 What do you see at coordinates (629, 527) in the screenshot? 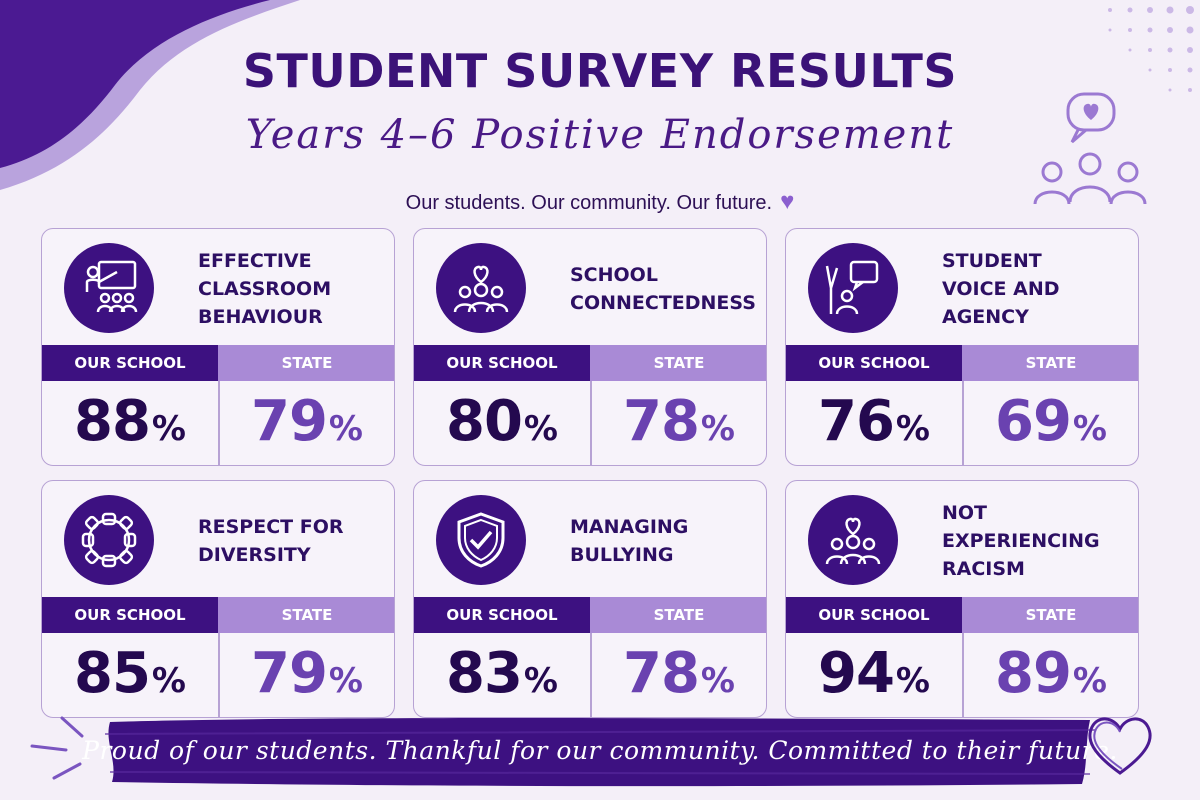
I see `card-title-line: MANAGING` at bounding box center [629, 527].